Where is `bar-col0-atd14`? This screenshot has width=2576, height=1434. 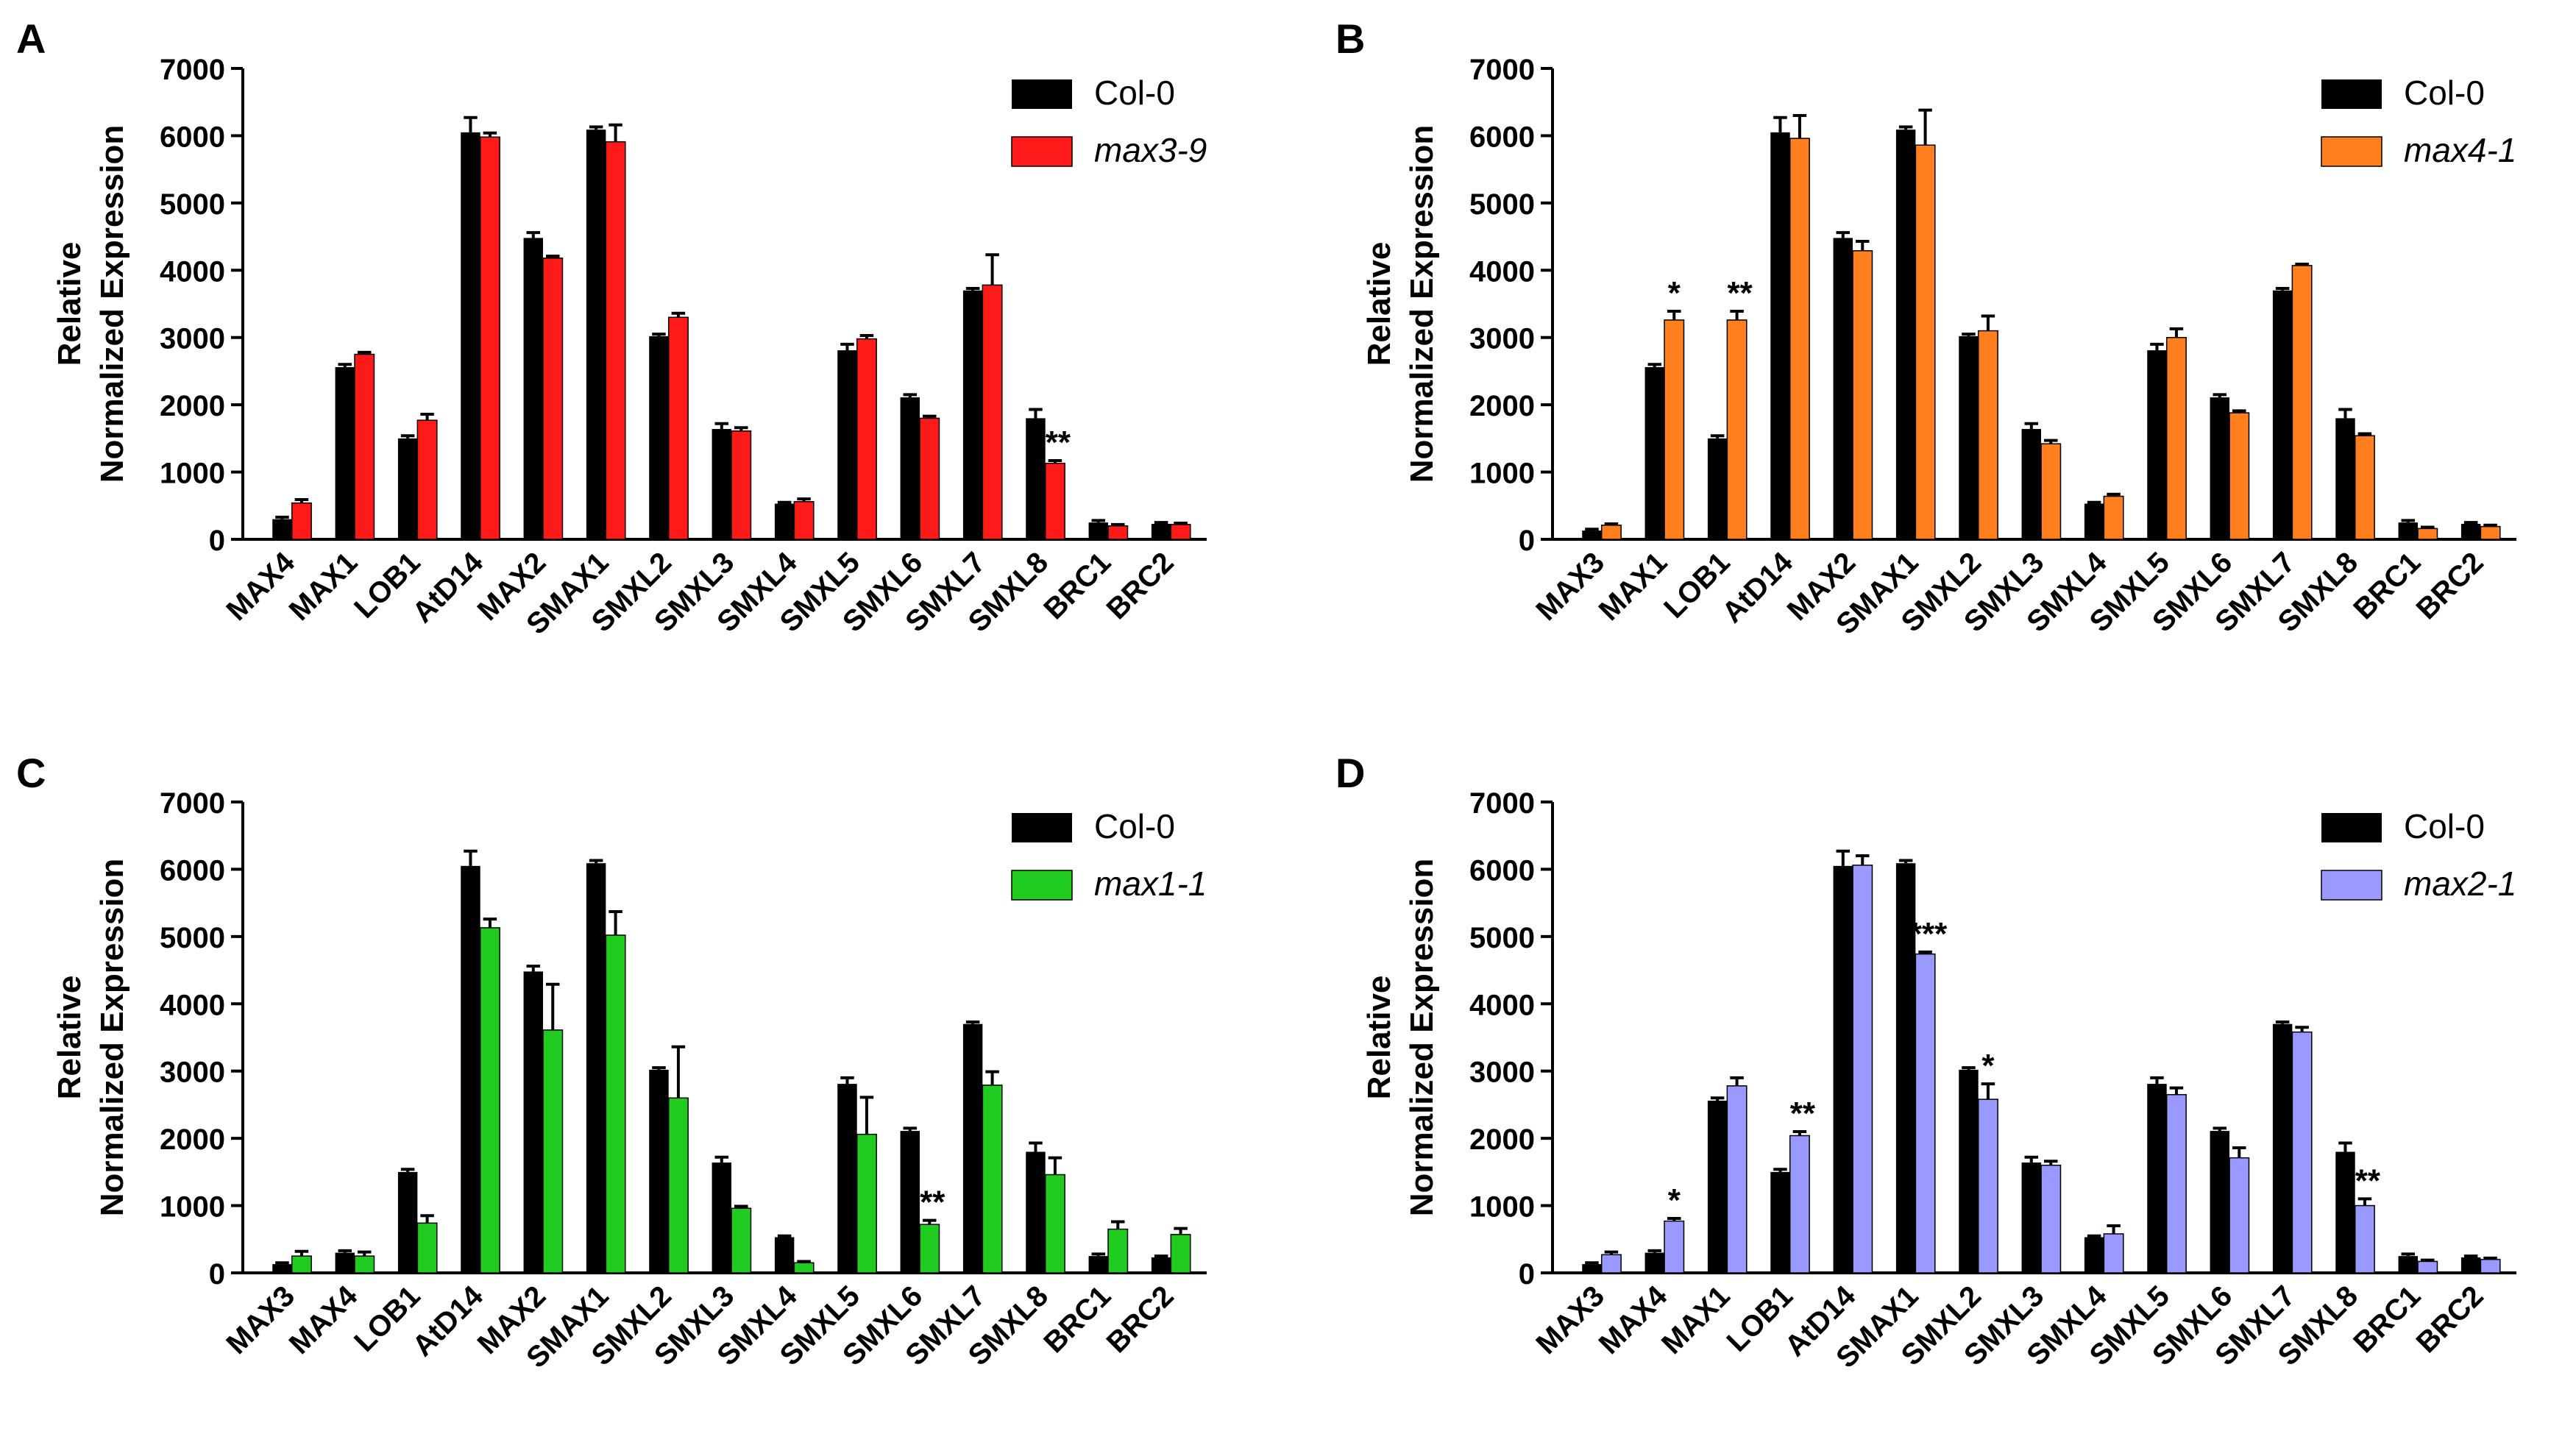 bar-col0-atd14 is located at coordinates (1780, 335).